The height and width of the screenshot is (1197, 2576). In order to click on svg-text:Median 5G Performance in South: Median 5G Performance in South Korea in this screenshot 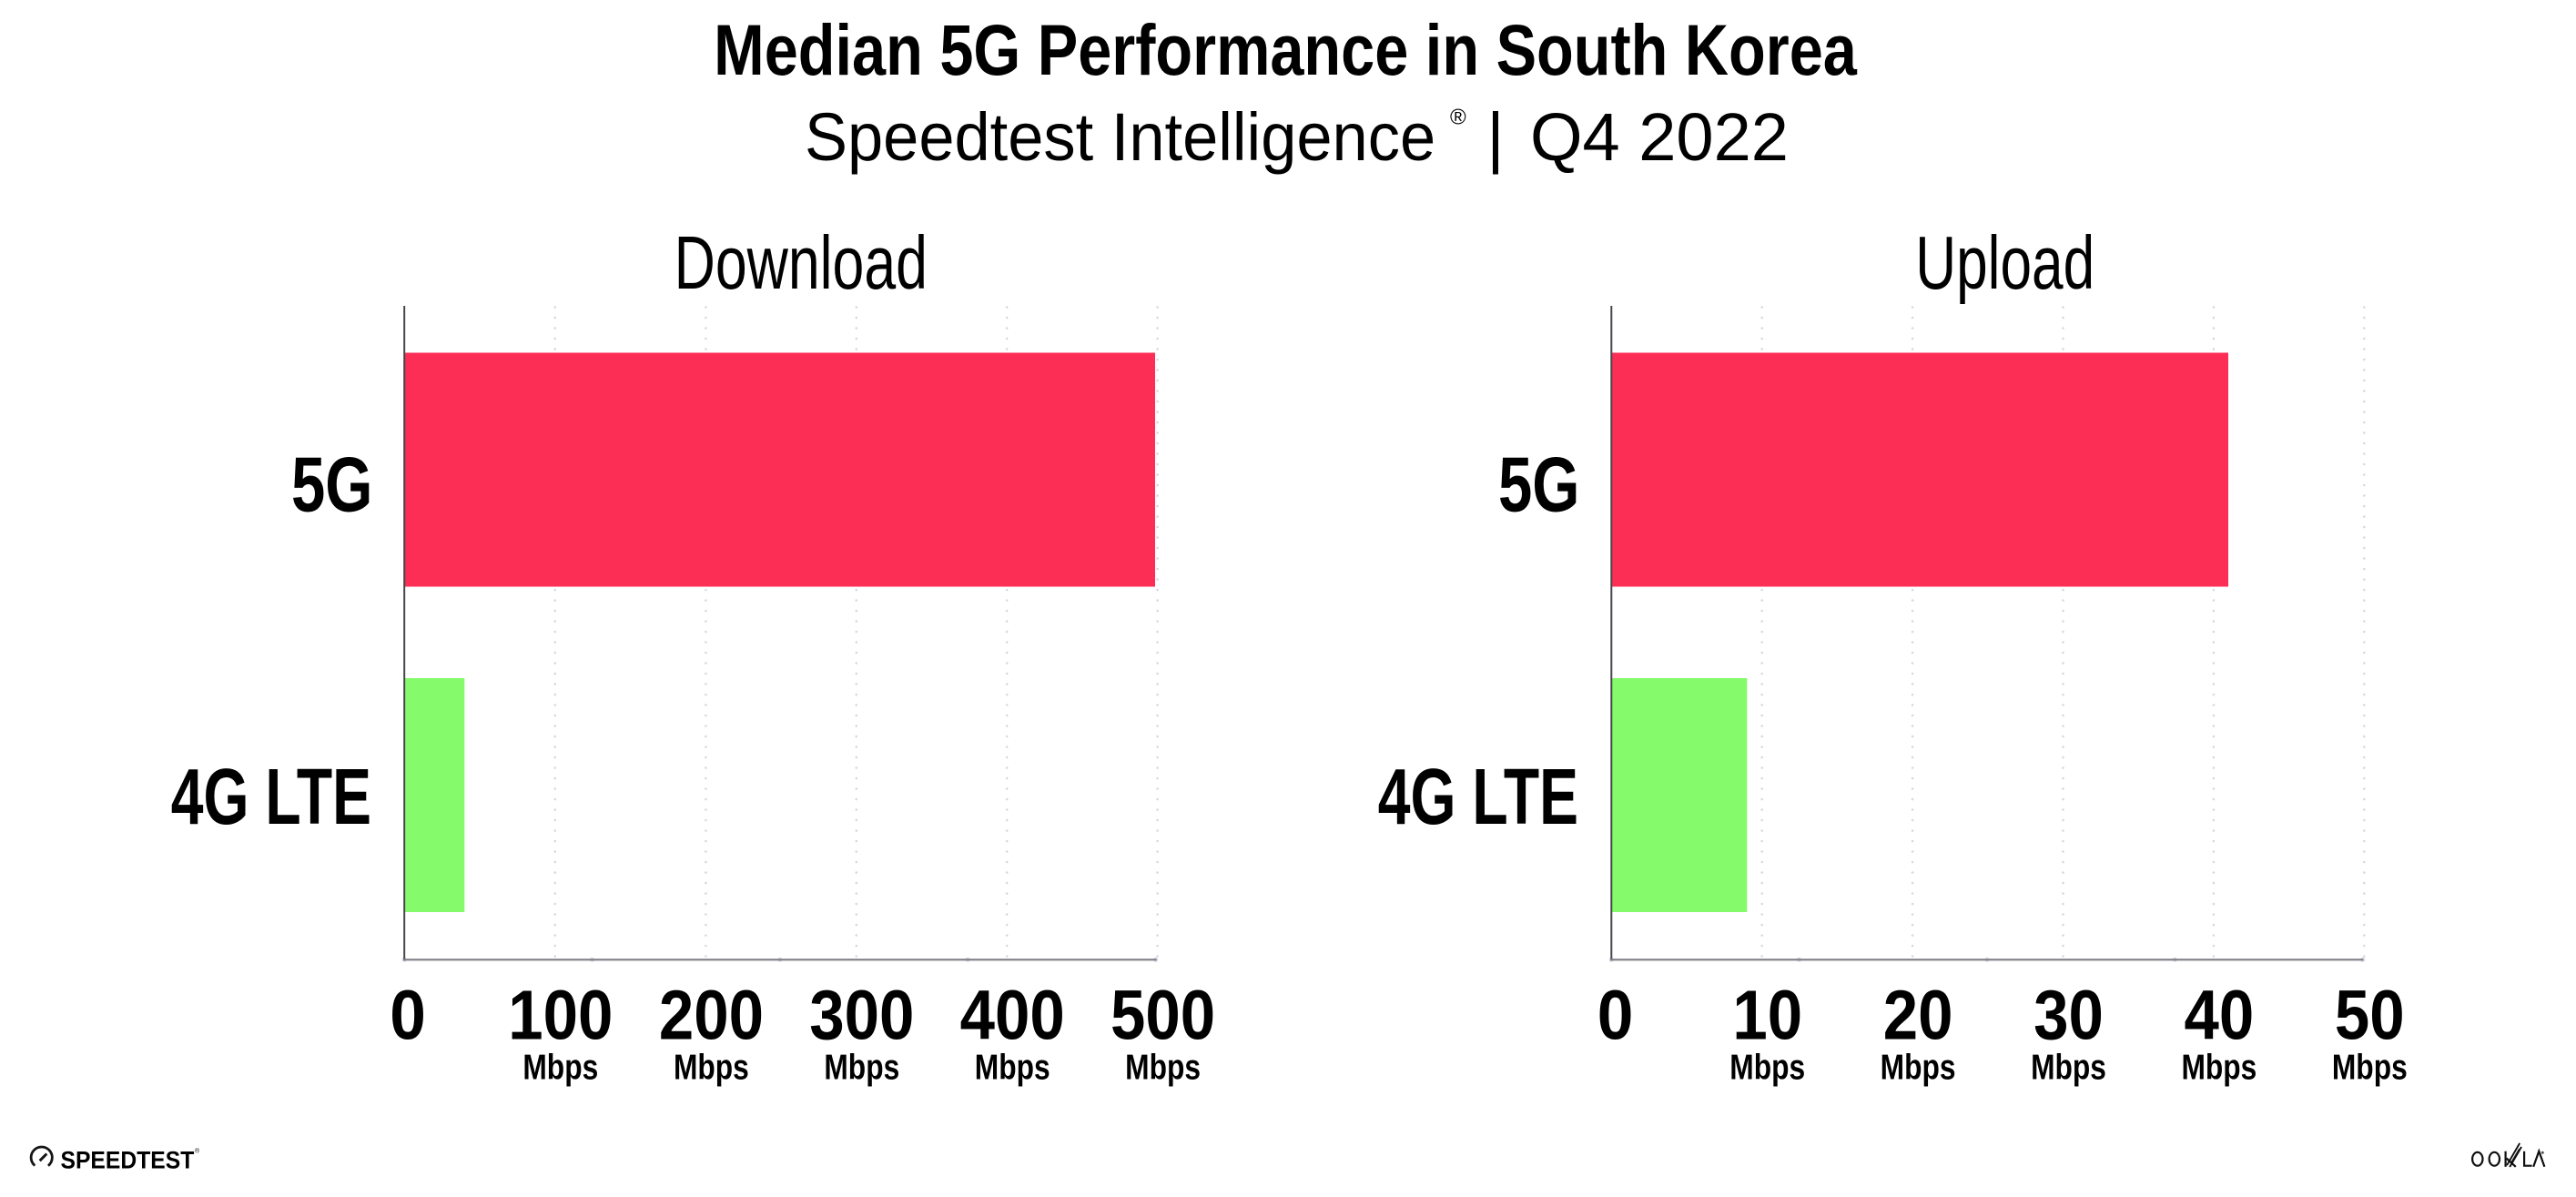, I will do `click(1286, 51)`.